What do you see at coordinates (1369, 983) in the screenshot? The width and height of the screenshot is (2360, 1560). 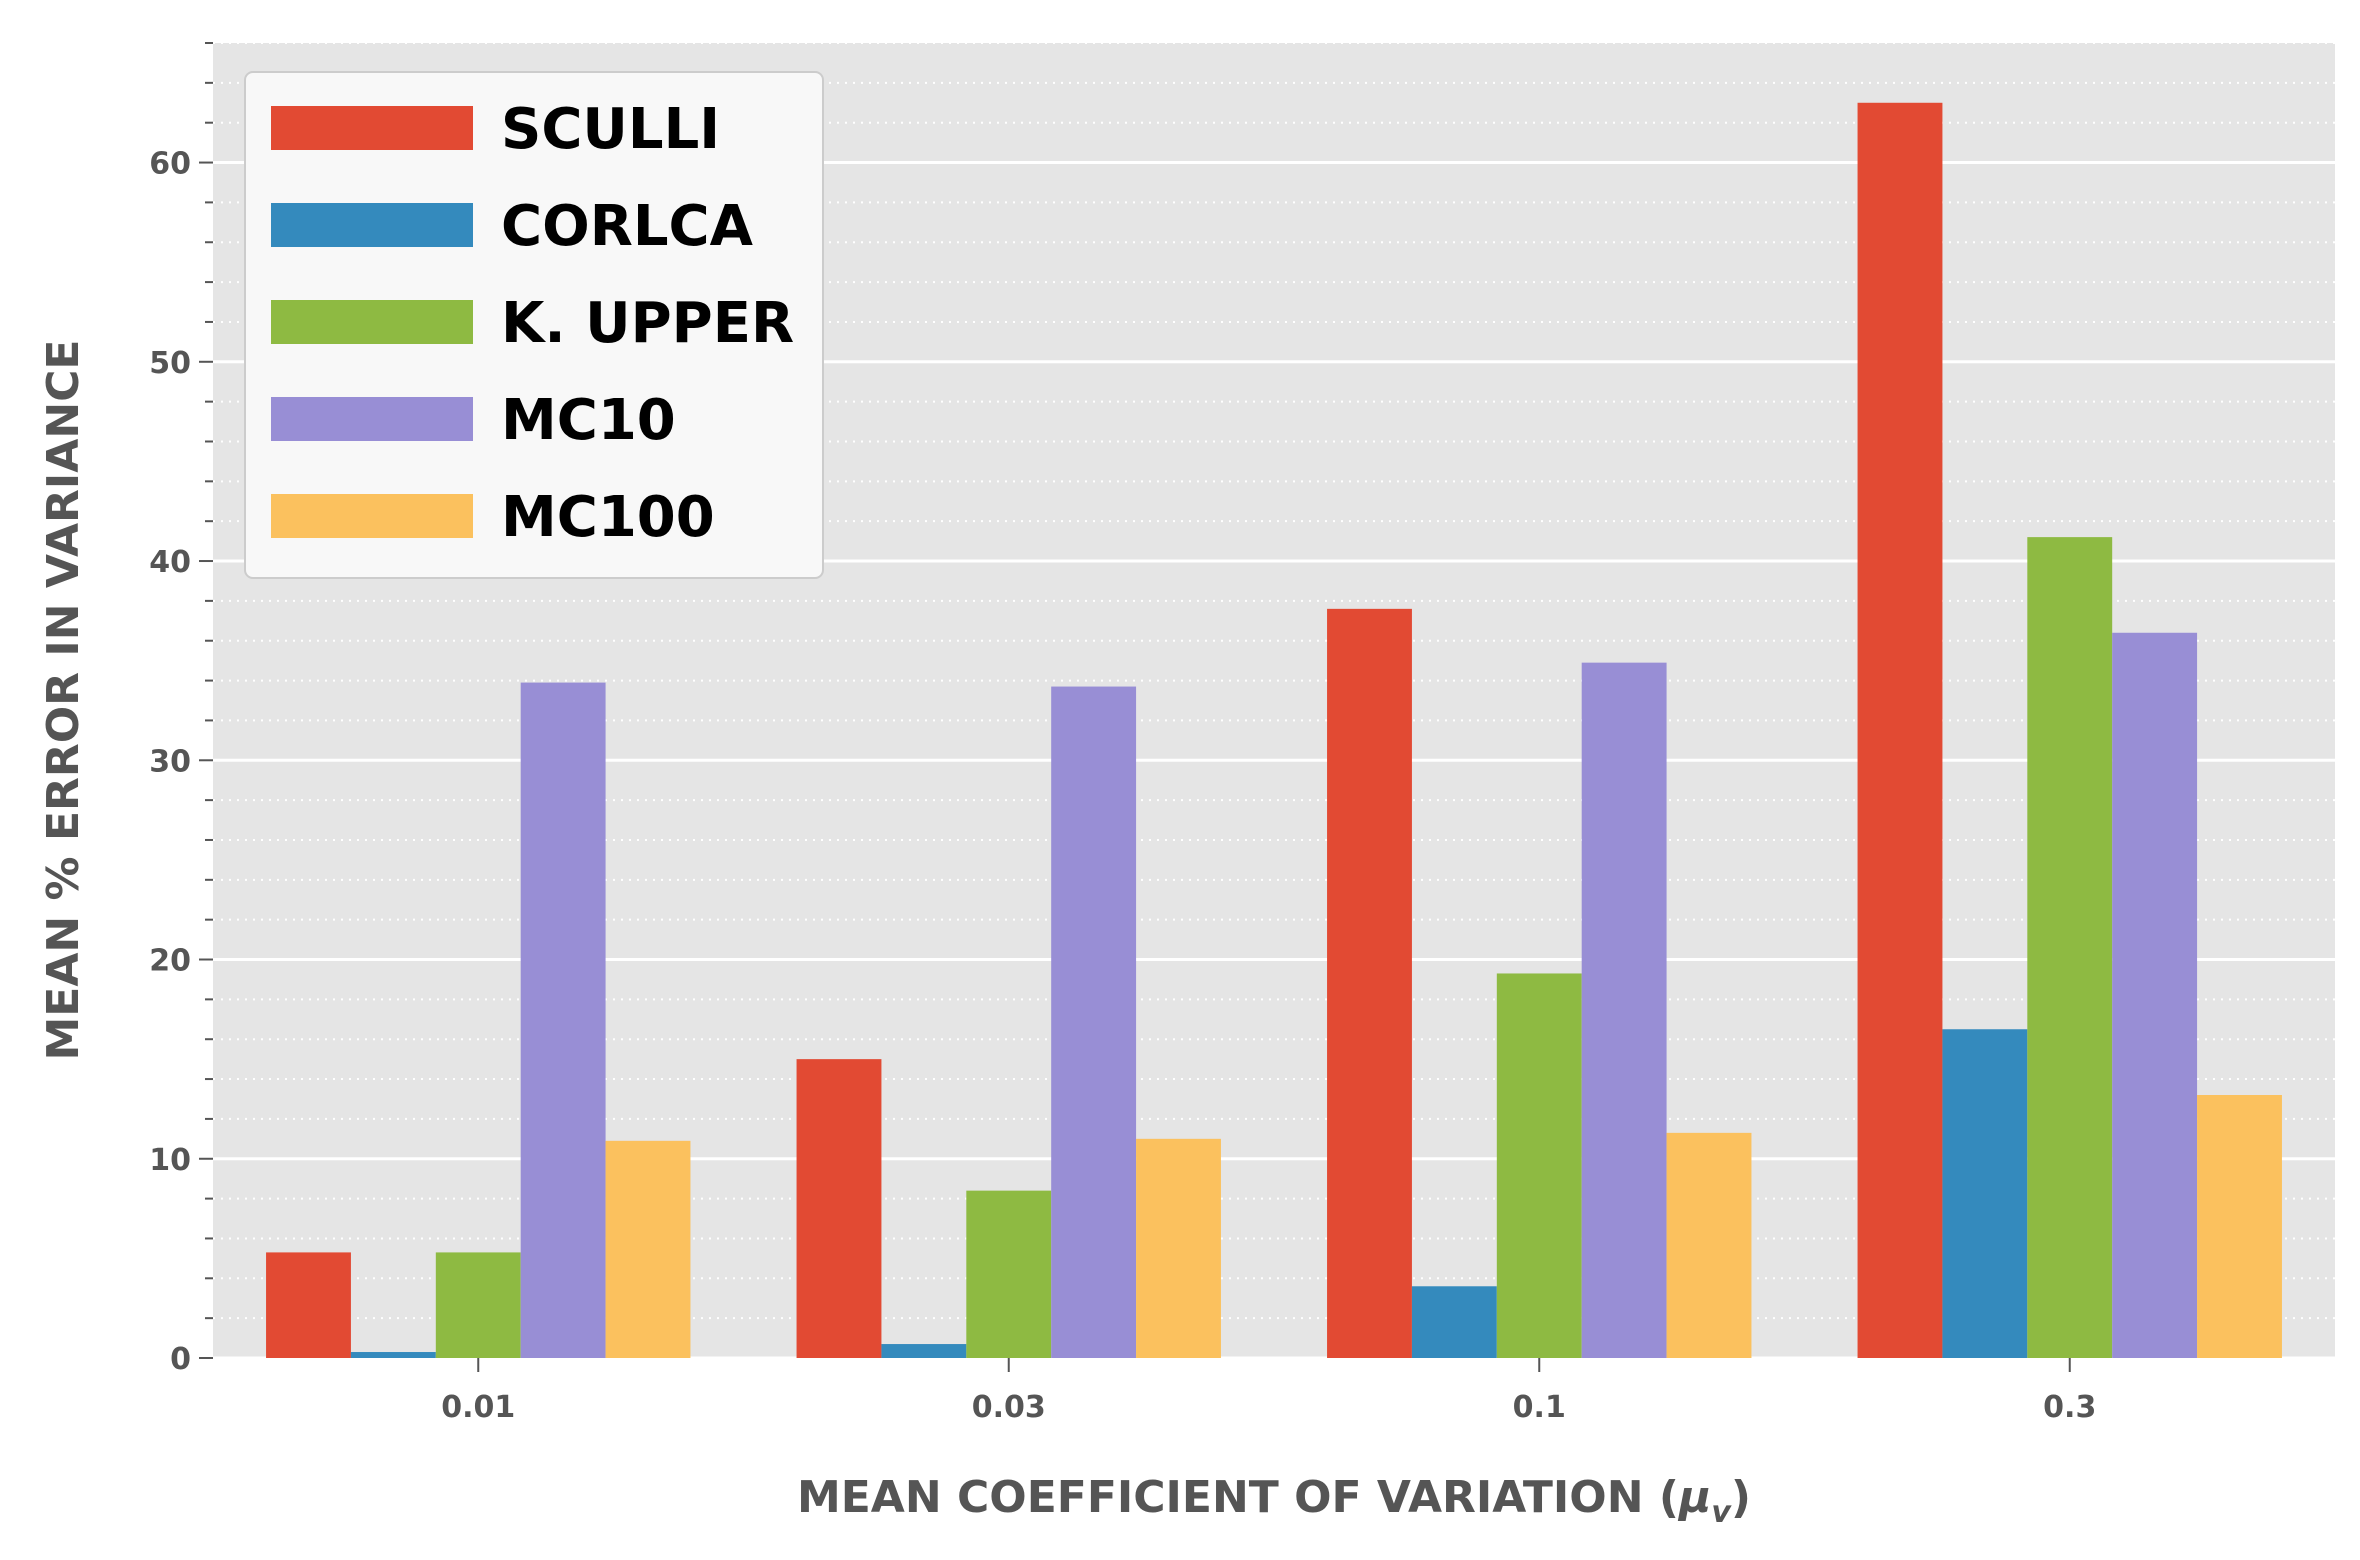 I see `bar-sculli-0.1` at bounding box center [1369, 983].